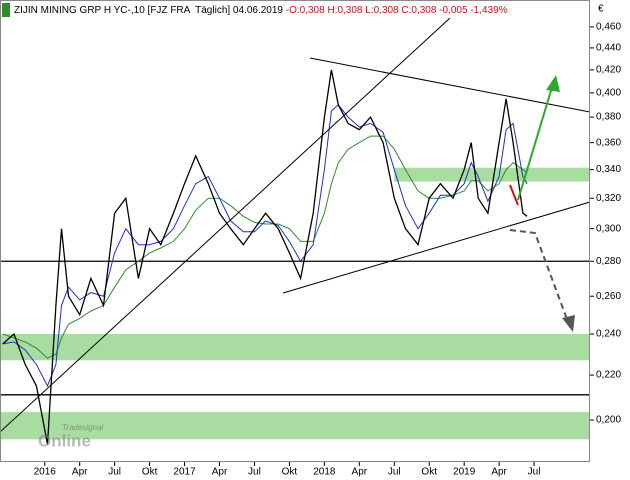 The width and height of the screenshot is (630, 480). What do you see at coordinates (324, 472) in the screenshot?
I see `x-tick-label: 2018` at bounding box center [324, 472].